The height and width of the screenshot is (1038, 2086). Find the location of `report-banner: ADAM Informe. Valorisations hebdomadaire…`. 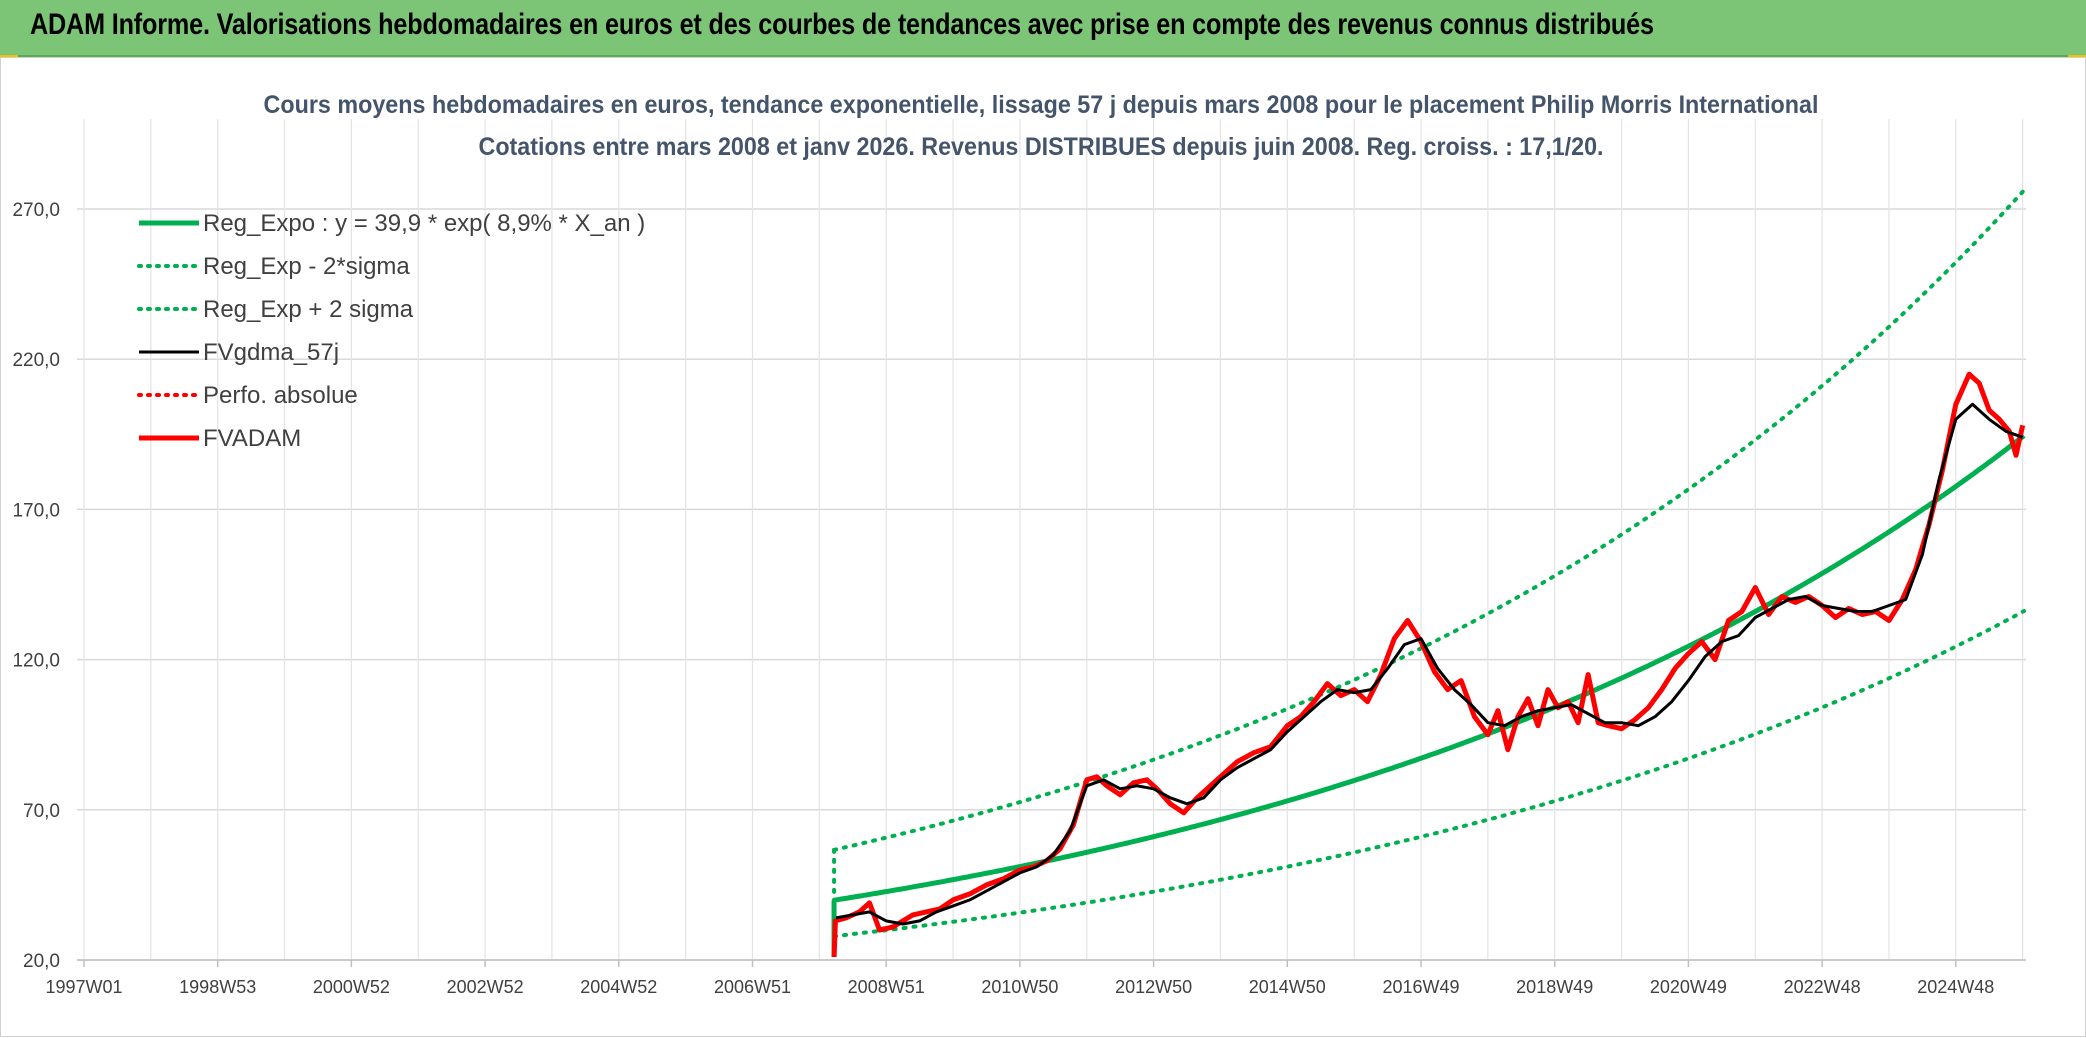

report-banner: ADAM Informe. Valorisations hebdomadaire… is located at coordinates (1043, 28).